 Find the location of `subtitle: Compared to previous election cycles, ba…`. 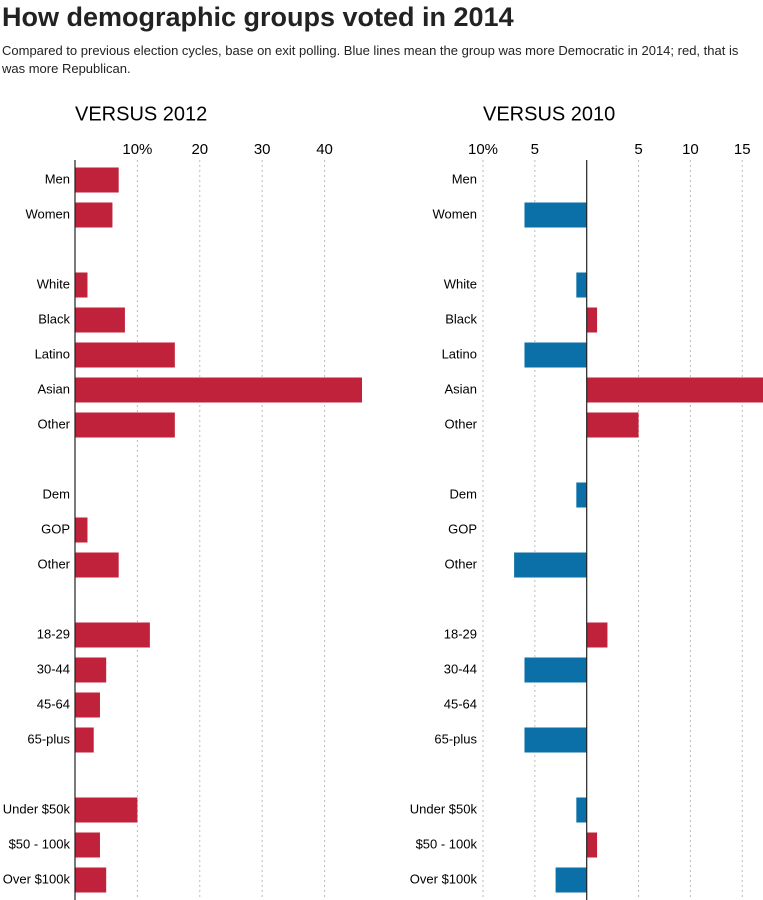

subtitle: Compared to previous election cycles, ba… is located at coordinates (370, 59).